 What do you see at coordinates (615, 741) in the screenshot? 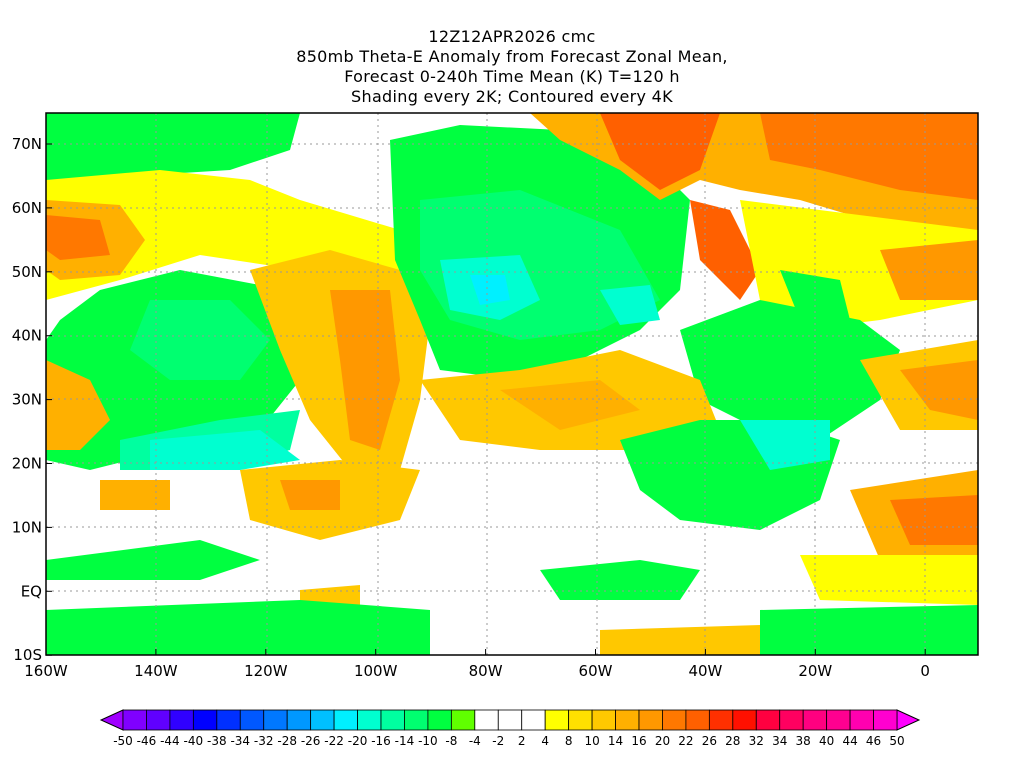
I see `colorbar-label: 14` at bounding box center [615, 741].